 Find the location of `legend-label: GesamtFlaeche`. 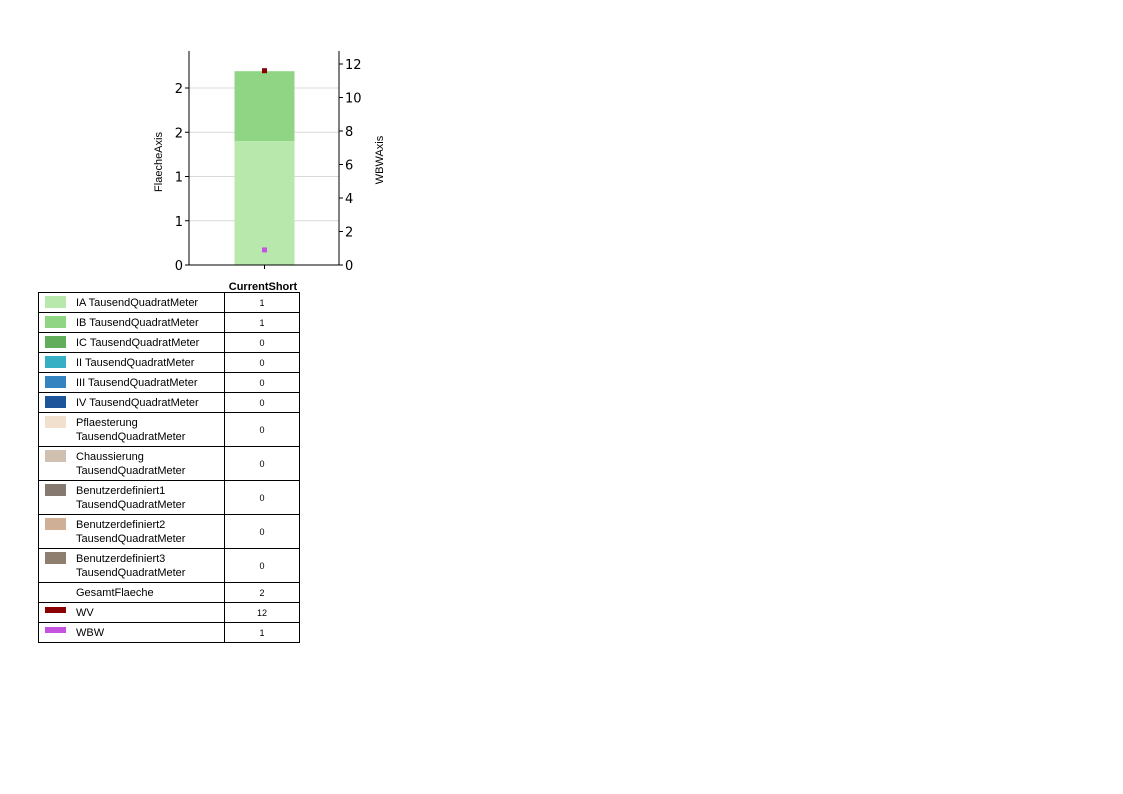

legend-label: GesamtFlaeche is located at coordinates (115, 593).